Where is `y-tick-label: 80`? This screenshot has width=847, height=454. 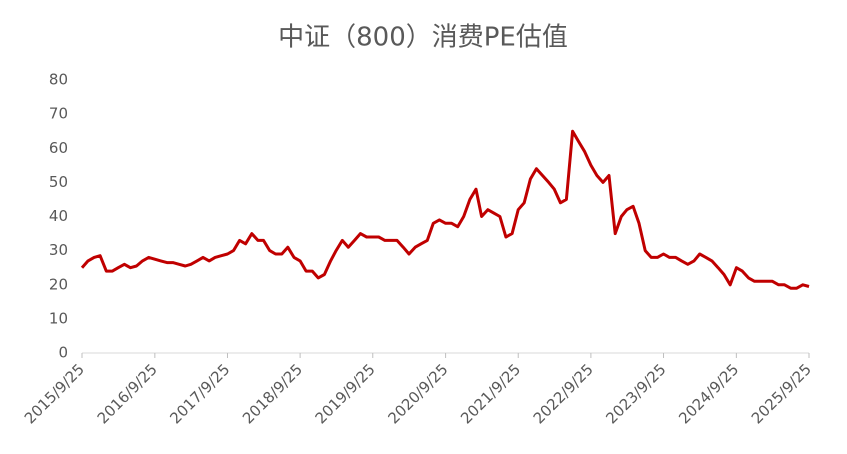 y-tick-label: 80 is located at coordinates (58, 80).